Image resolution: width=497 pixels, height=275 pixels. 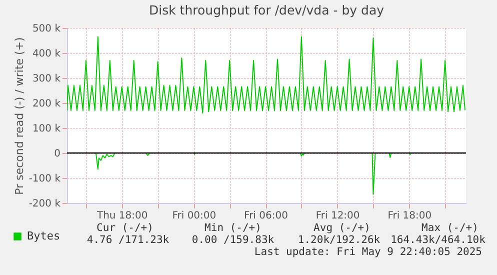 What do you see at coordinates (438, 240) in the screenshot?
I see `text: 164.43k/464.10k` at bounding box center [438, 240].